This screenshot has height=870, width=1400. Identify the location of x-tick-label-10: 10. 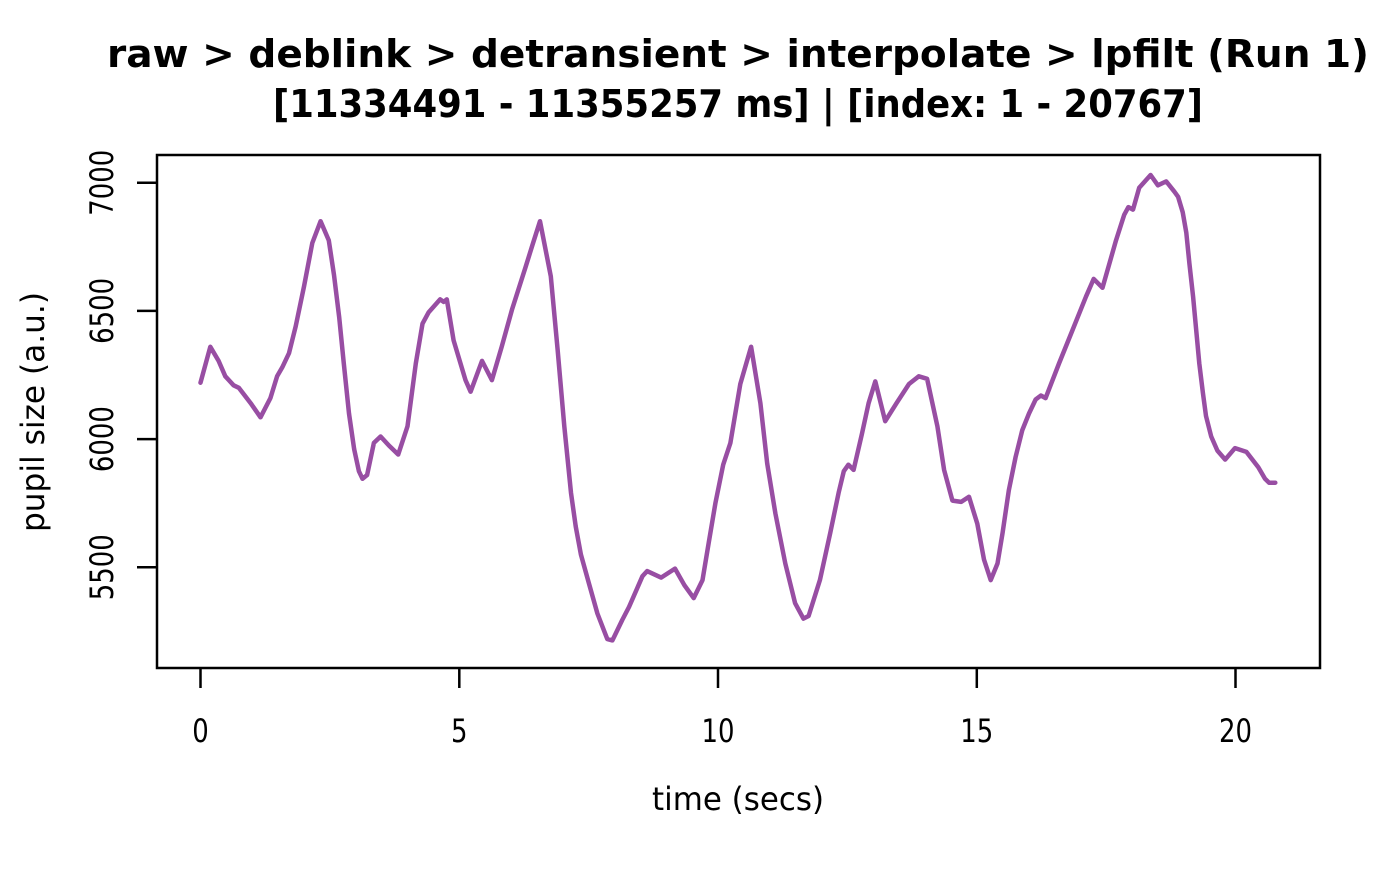
(718, 731).